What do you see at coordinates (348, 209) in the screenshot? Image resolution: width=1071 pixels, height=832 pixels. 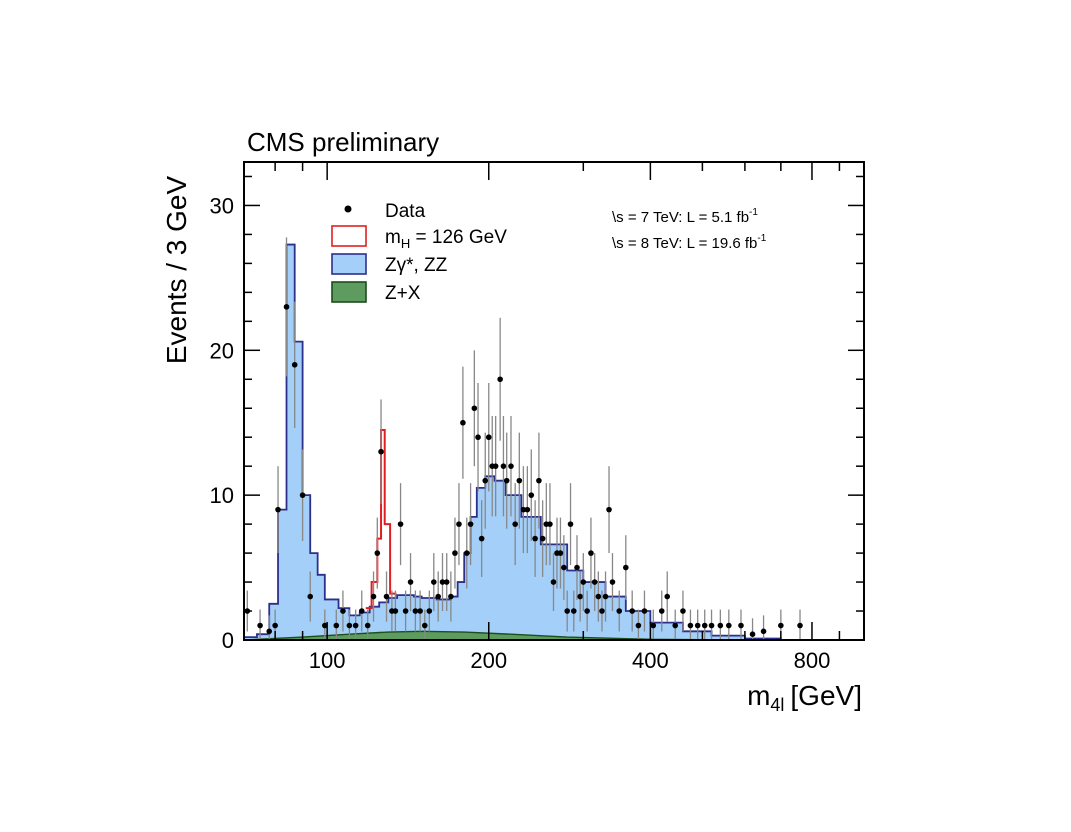 I see `legend-data-marker` at bounding box center [348, 209].